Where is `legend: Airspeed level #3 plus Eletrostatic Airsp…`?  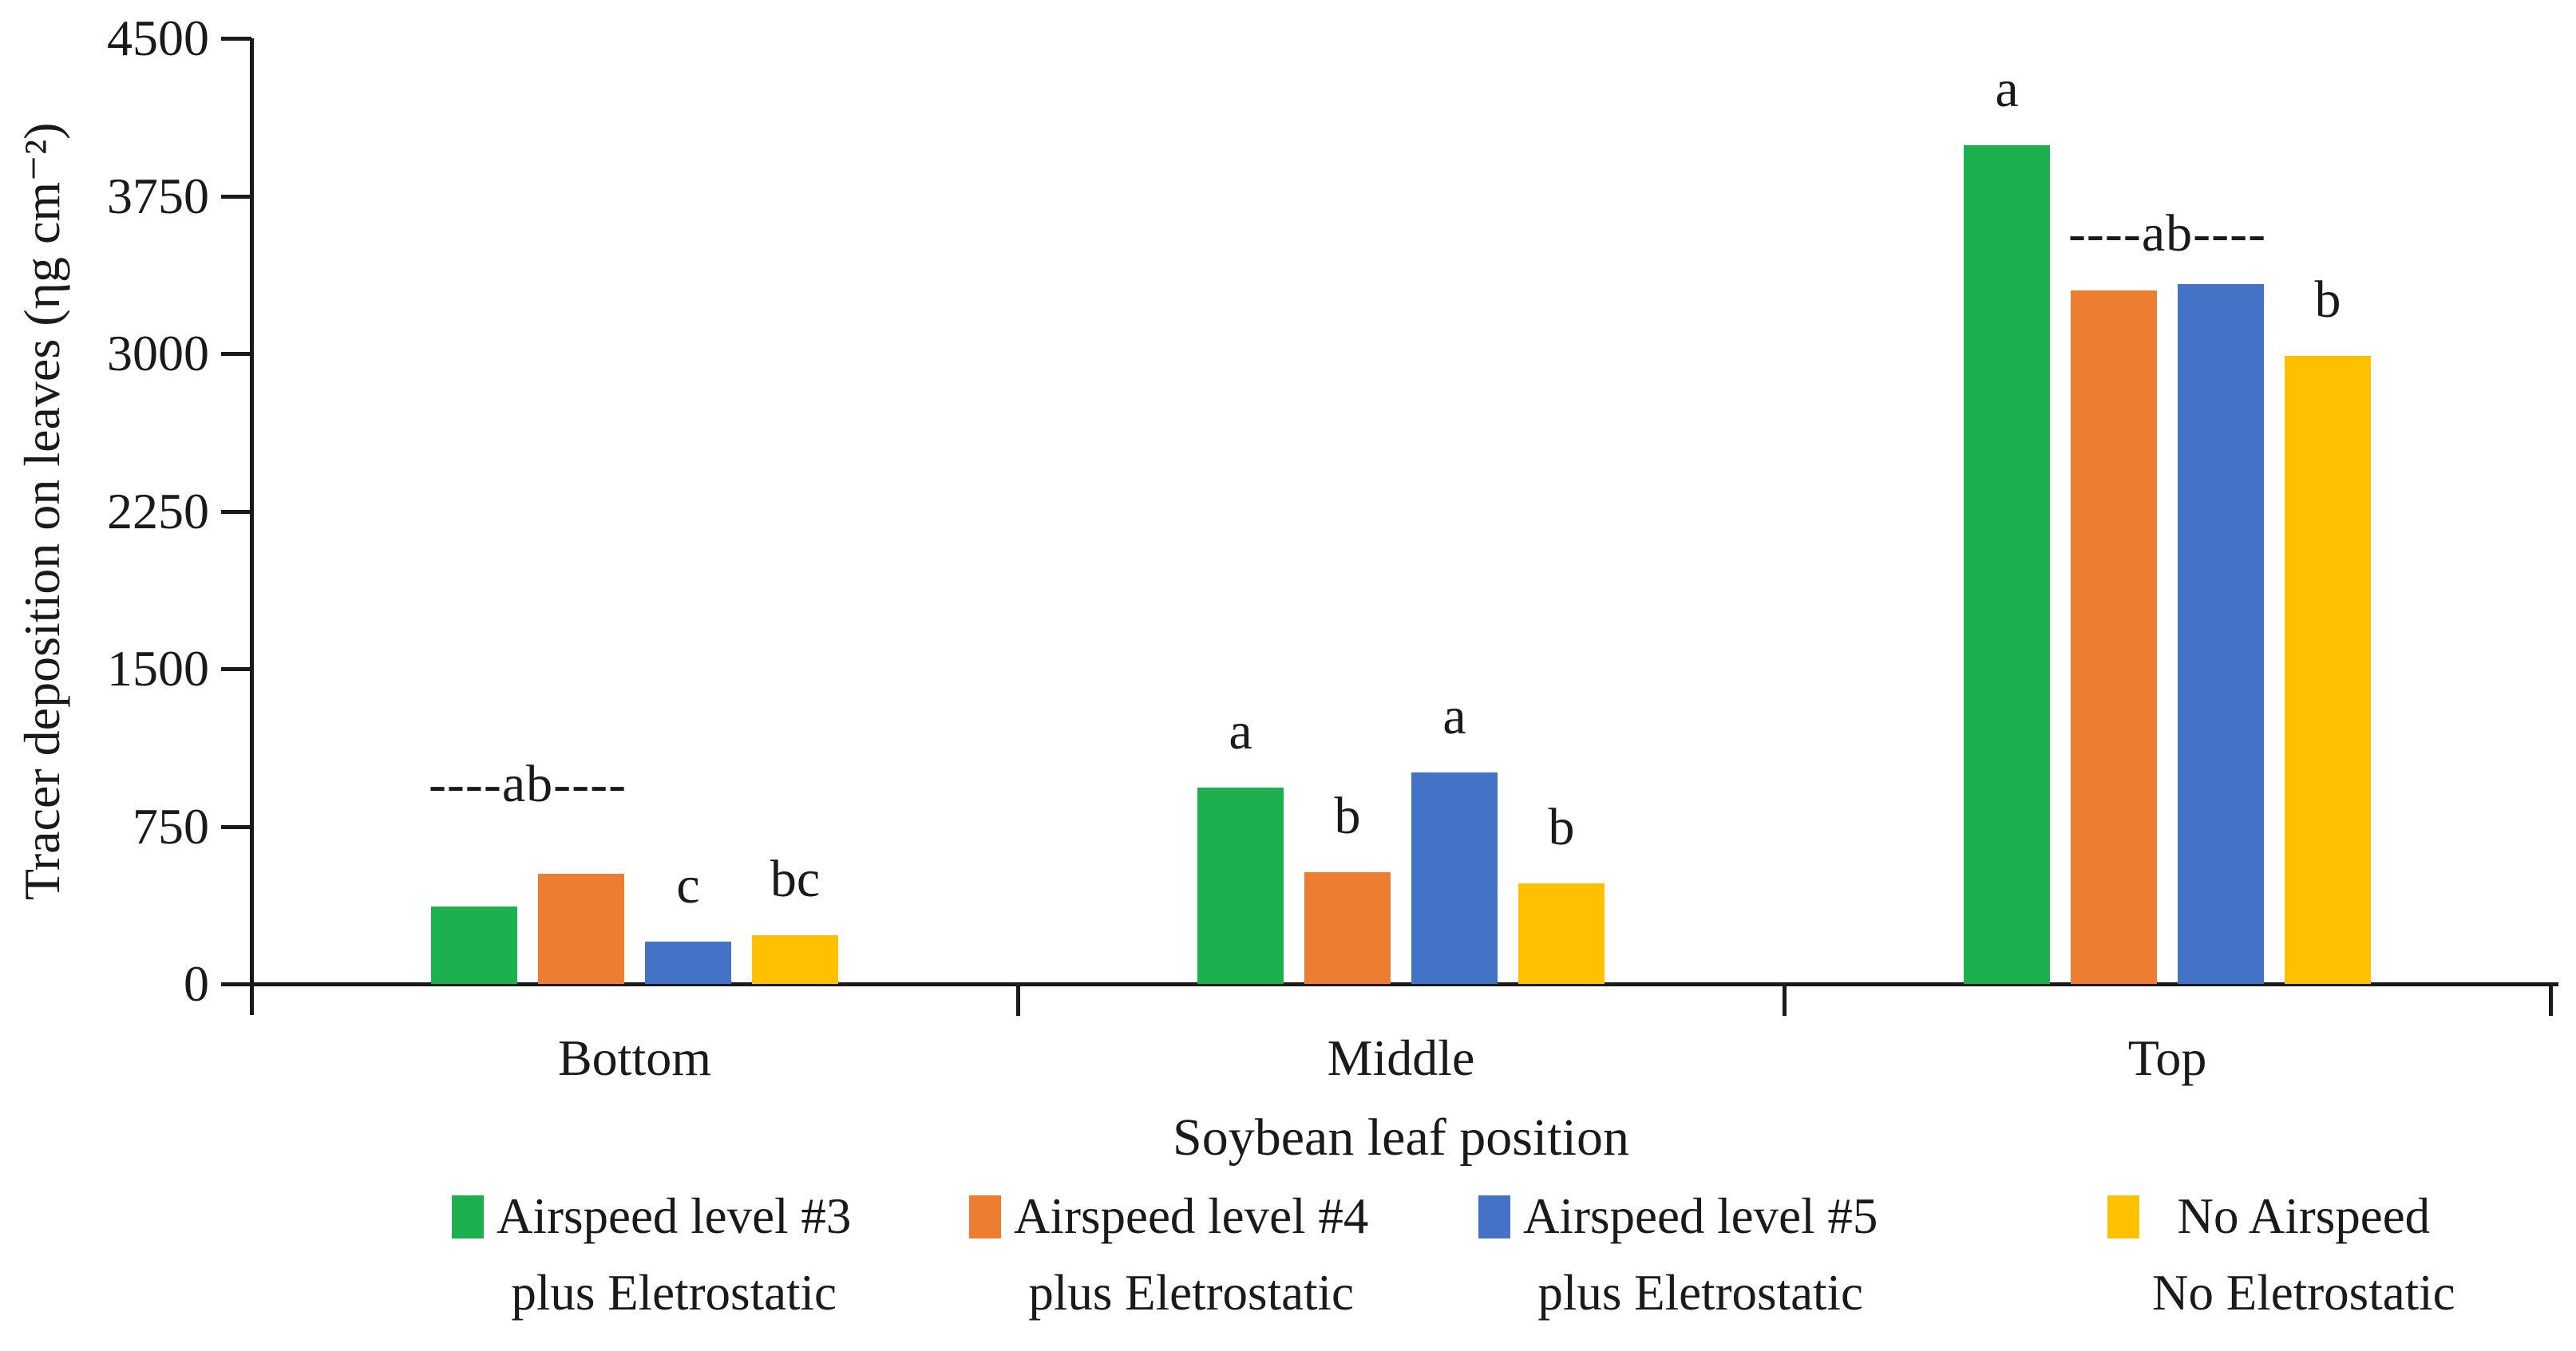
legend: Airspeed level #3 plus Eletrostatic Airsp… is located at coordinates (1288, 1261).